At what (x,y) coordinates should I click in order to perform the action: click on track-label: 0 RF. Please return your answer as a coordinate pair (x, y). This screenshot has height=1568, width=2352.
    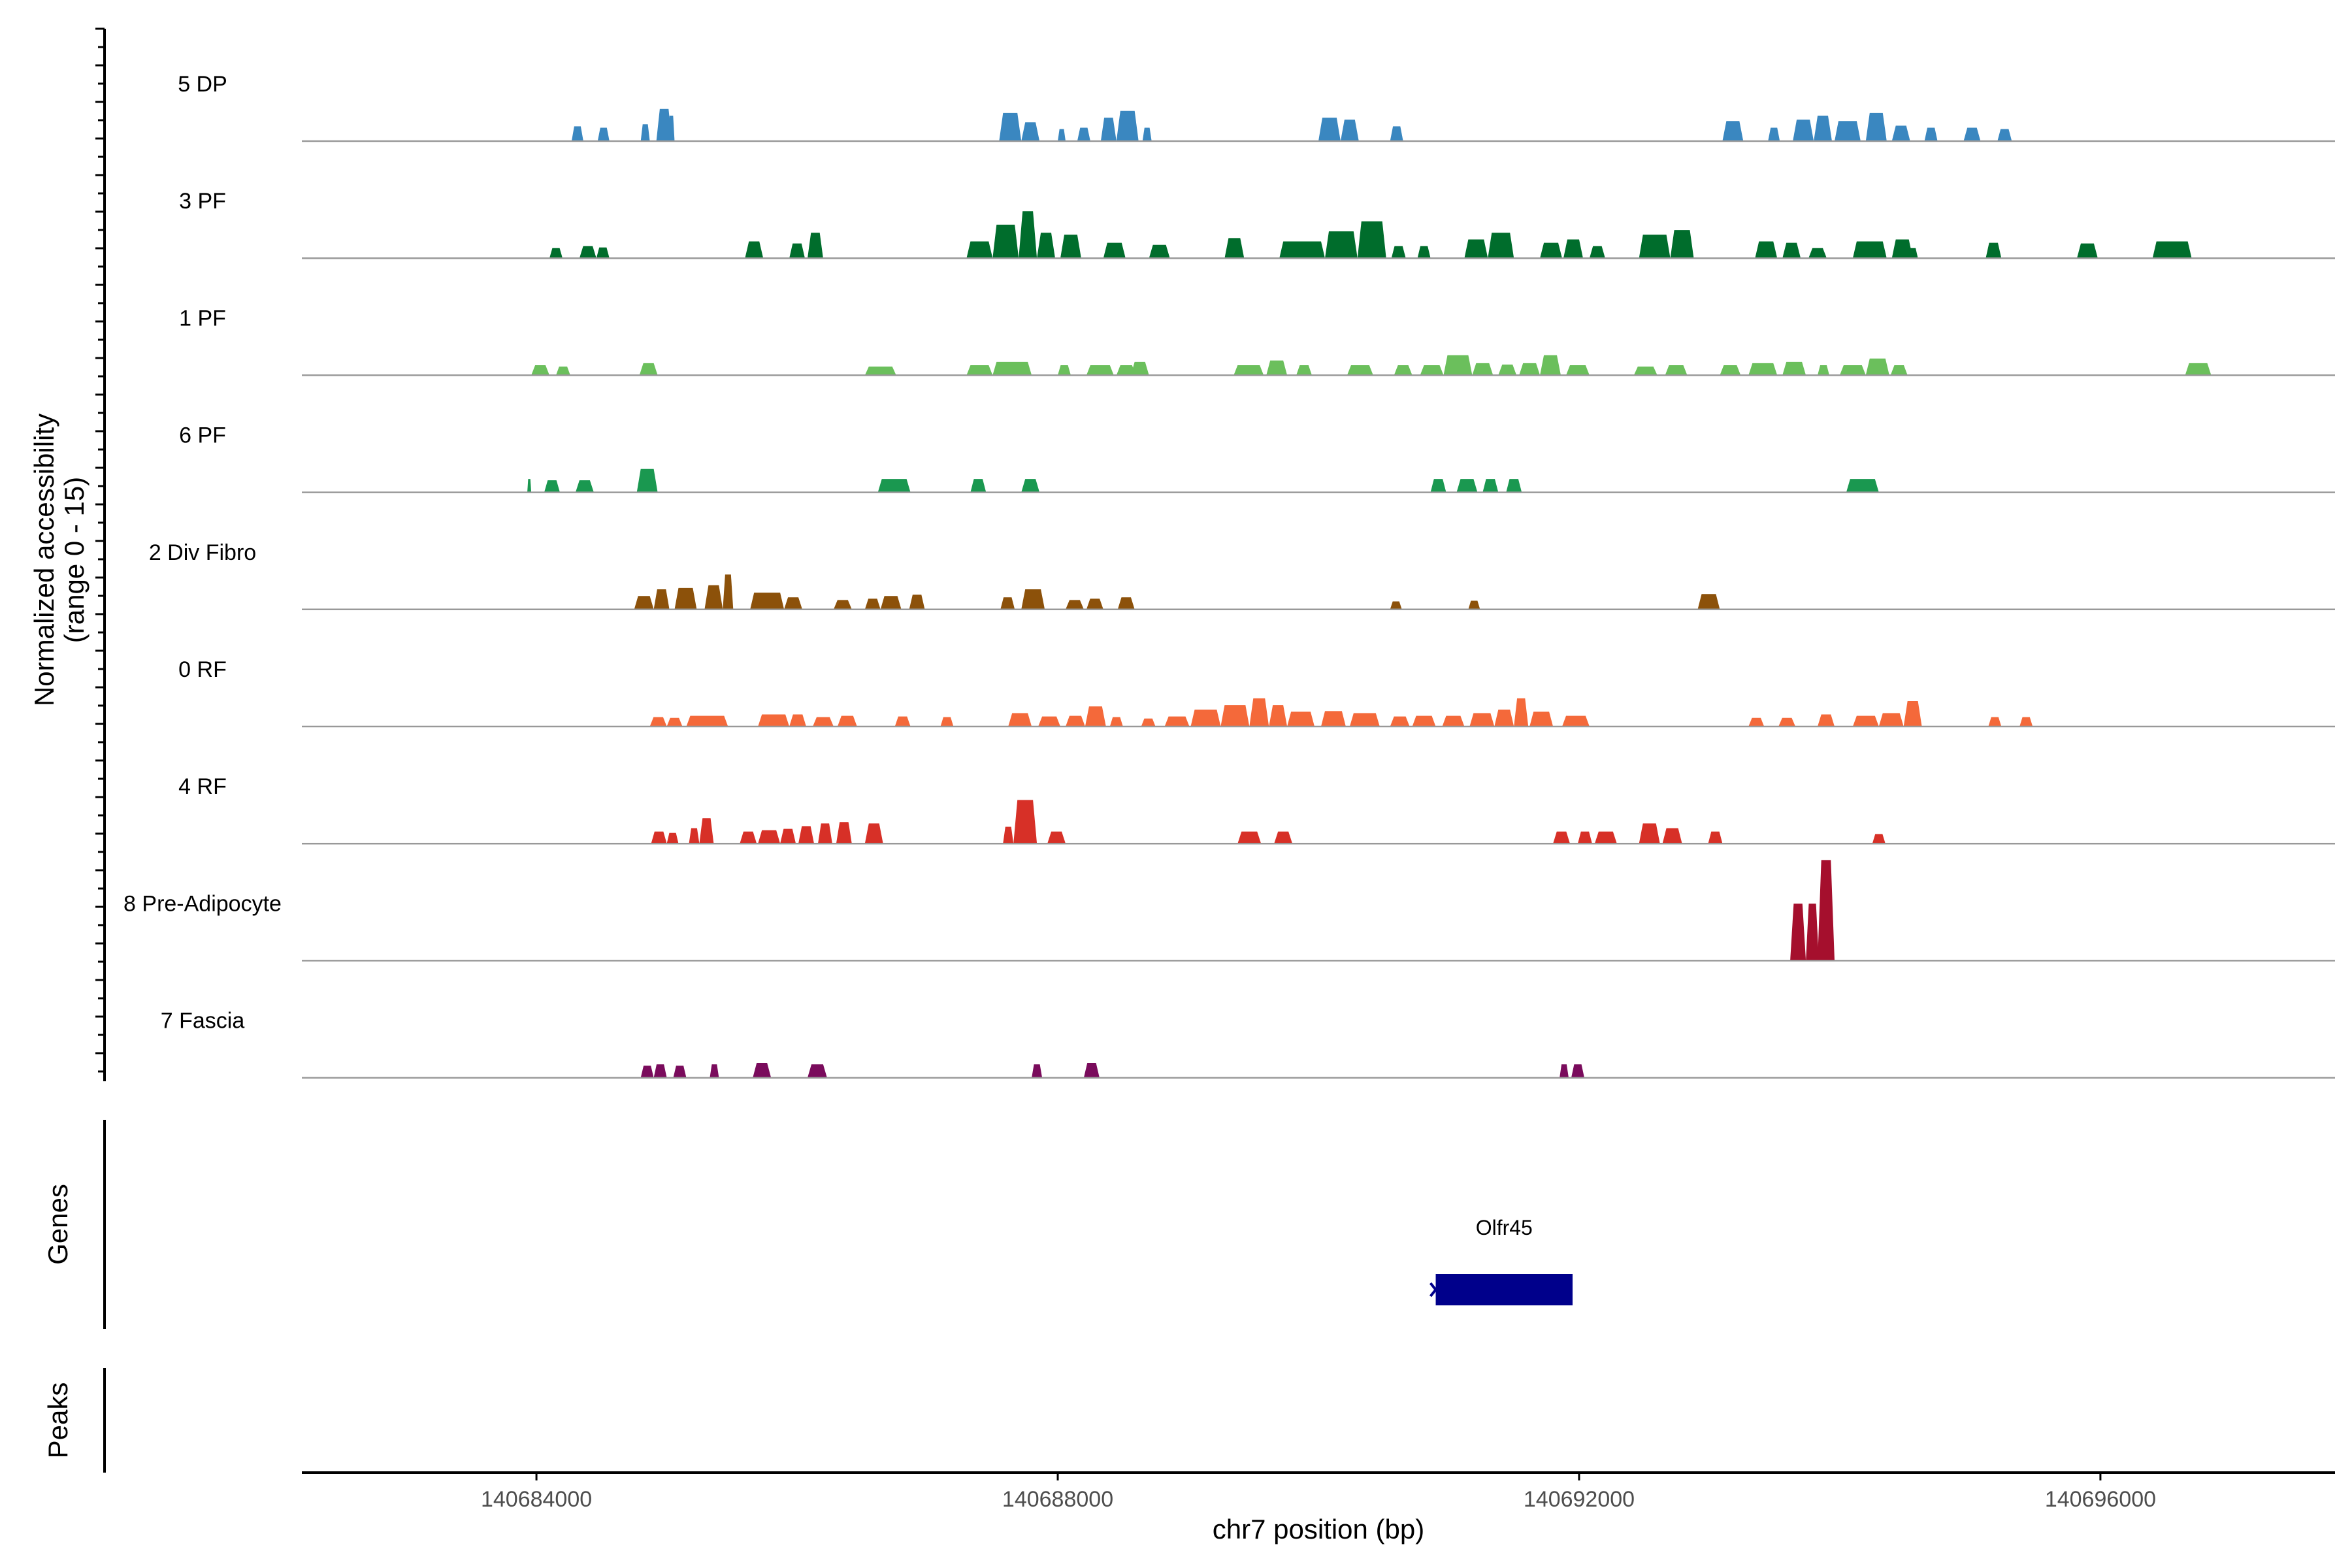
    Looking at the image, I should click on (202, 669).